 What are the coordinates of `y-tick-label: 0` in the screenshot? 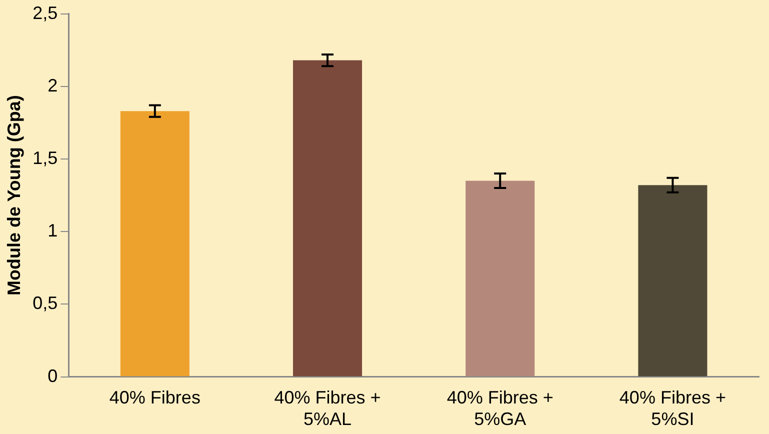 It's located at (53, 376).